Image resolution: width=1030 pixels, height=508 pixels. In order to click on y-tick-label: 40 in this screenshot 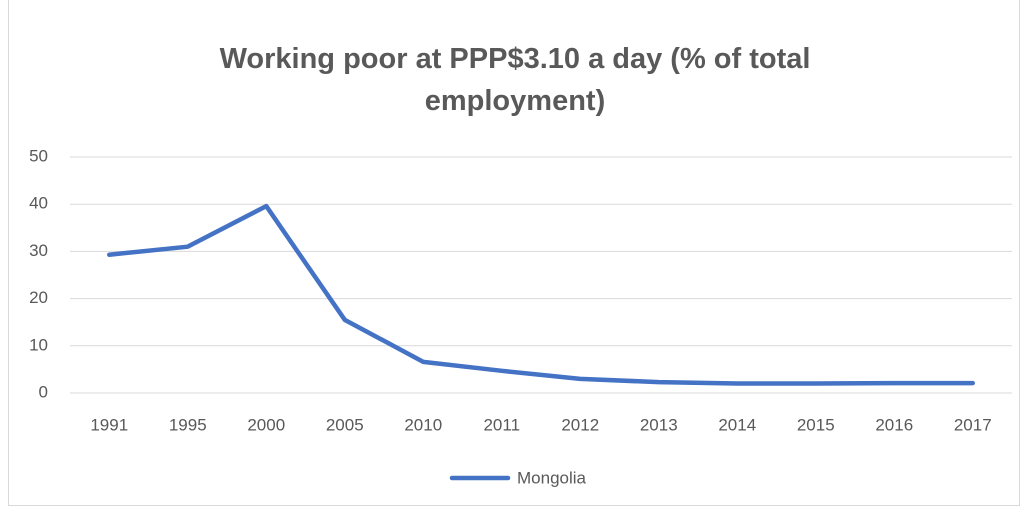, I will do `click(38, 203)`.